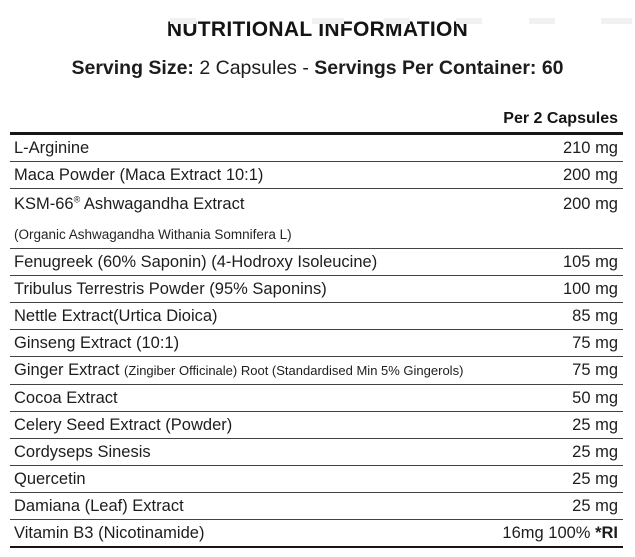  Describe the element at coordinates (595, 398) in the screenshot. I see `ingredient-amount: 50 mg` at that location.